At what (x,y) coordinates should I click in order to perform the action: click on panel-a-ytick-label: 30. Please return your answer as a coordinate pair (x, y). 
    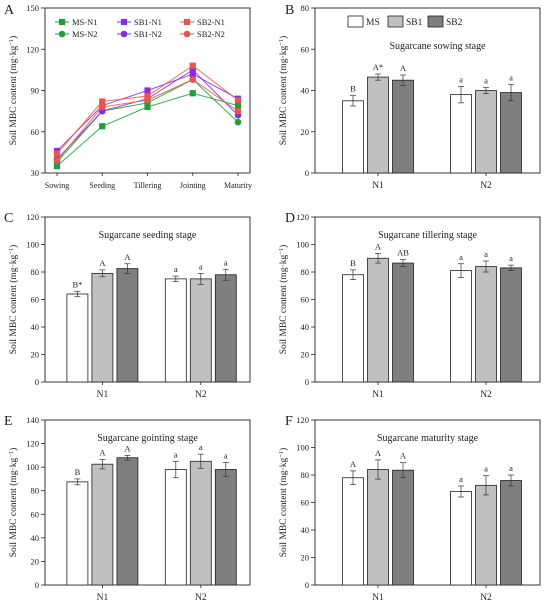
    Looking at the image, I should click on (35, 173).